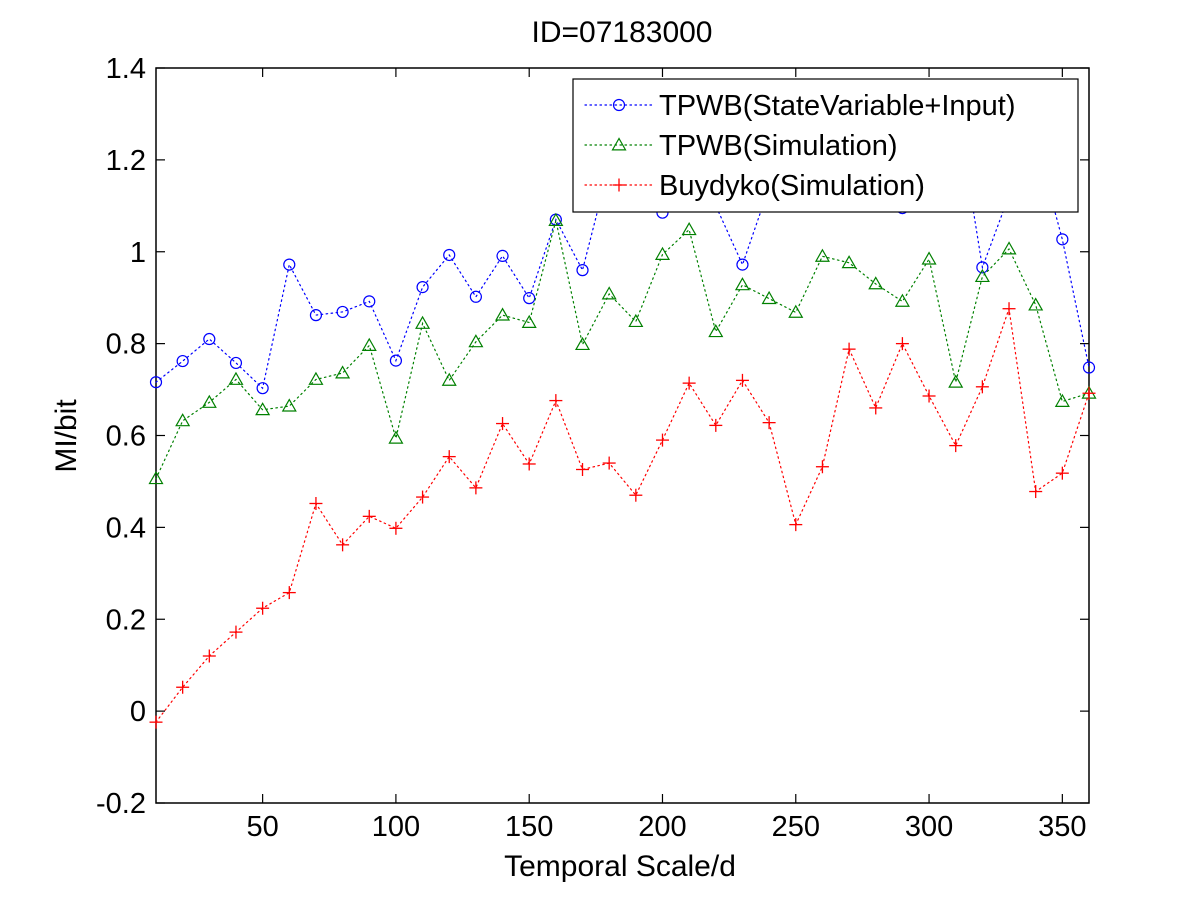 This screenshot has height=901, width=1201. What do you see at coordinates (126, 437) in the screenshot?
I see `y-tick-label: 0.6` at bounding box center [126, 437].